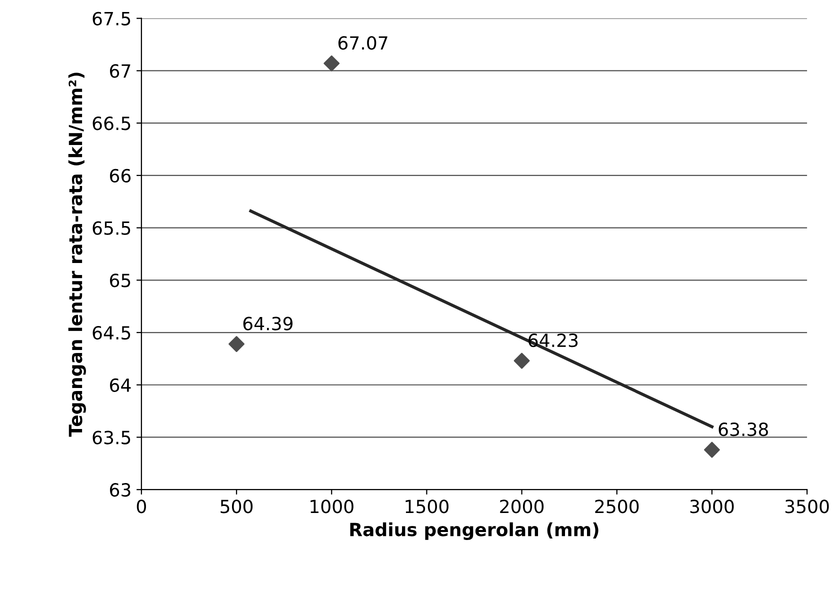 The image size is (832, 612). I want to click on x-tick-label: 1500, so click(427, 507).